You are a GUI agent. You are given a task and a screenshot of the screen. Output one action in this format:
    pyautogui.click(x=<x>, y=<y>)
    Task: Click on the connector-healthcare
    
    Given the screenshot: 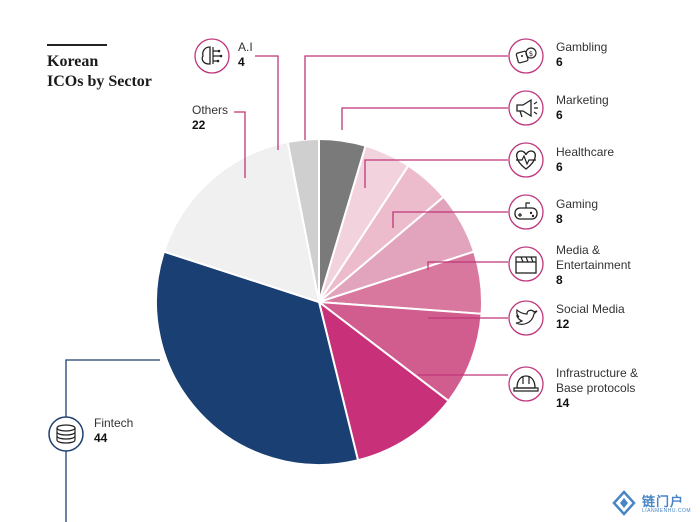 What is the action you would take?
    pyautogui.click(x=436, y=173)
    